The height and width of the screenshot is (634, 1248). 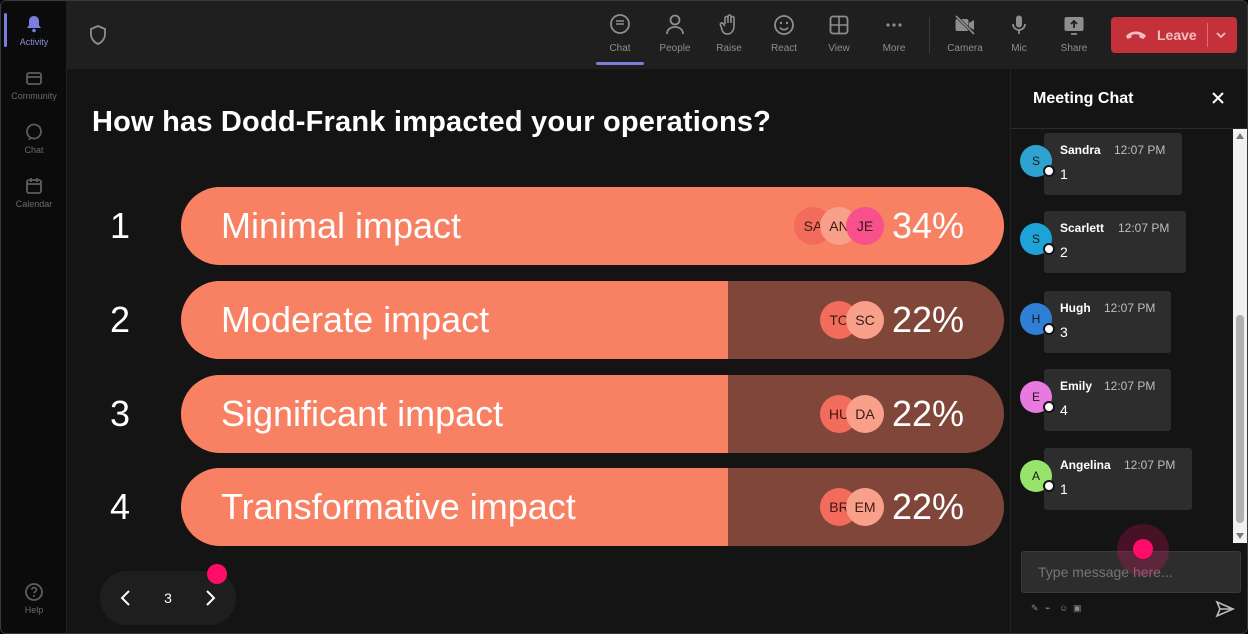 I want to click on poll-option-label: Moderate impact, so click(x=355, y=319).